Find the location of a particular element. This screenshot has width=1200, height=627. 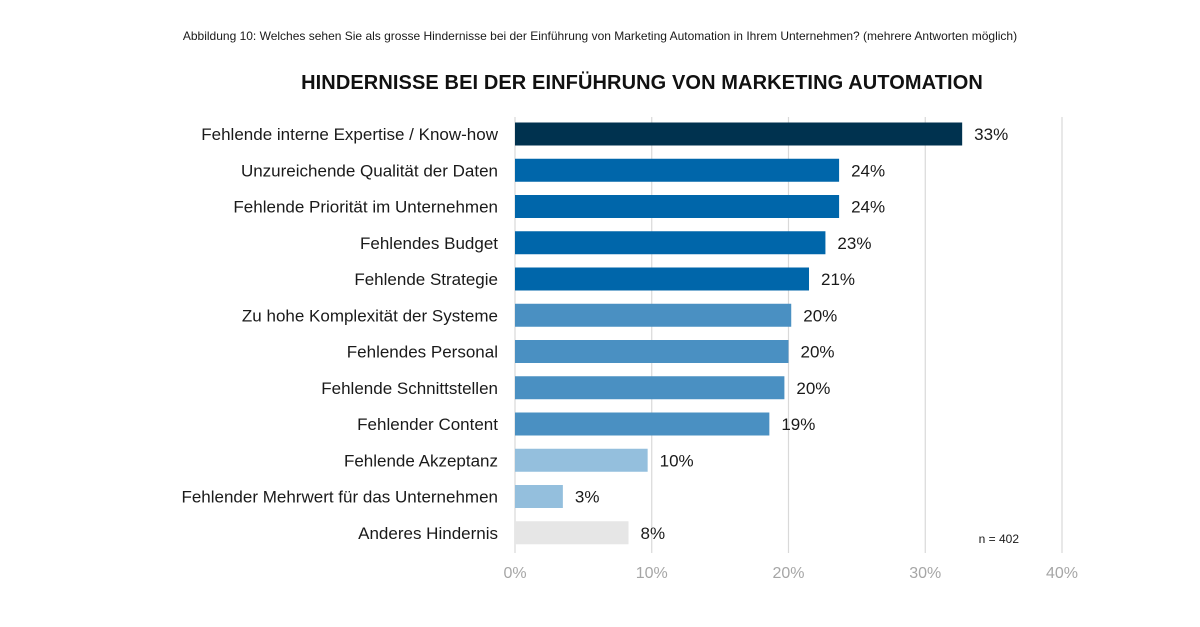

value-label: 23% is located at coordinates (854, 243).